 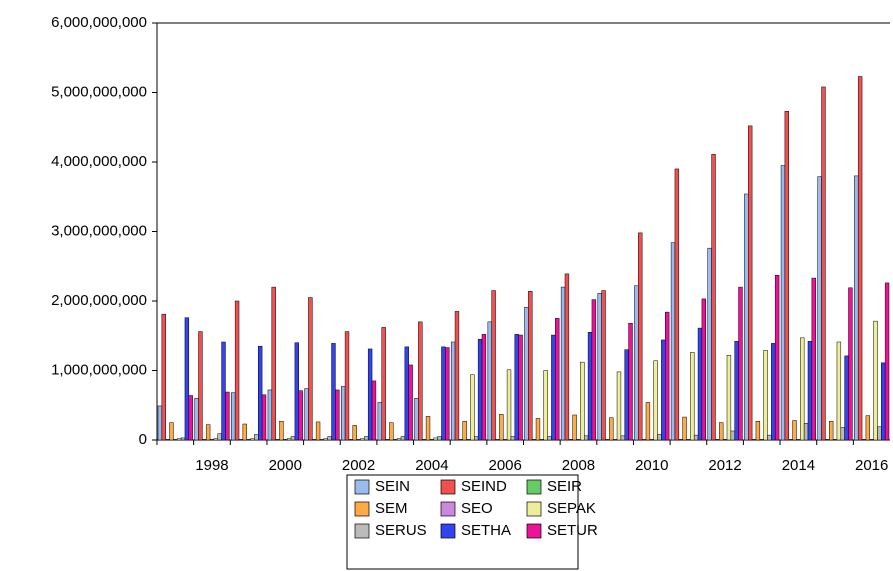 I want to click on y-tick-label: 5,000,000,000, so click(x=99, y=91).